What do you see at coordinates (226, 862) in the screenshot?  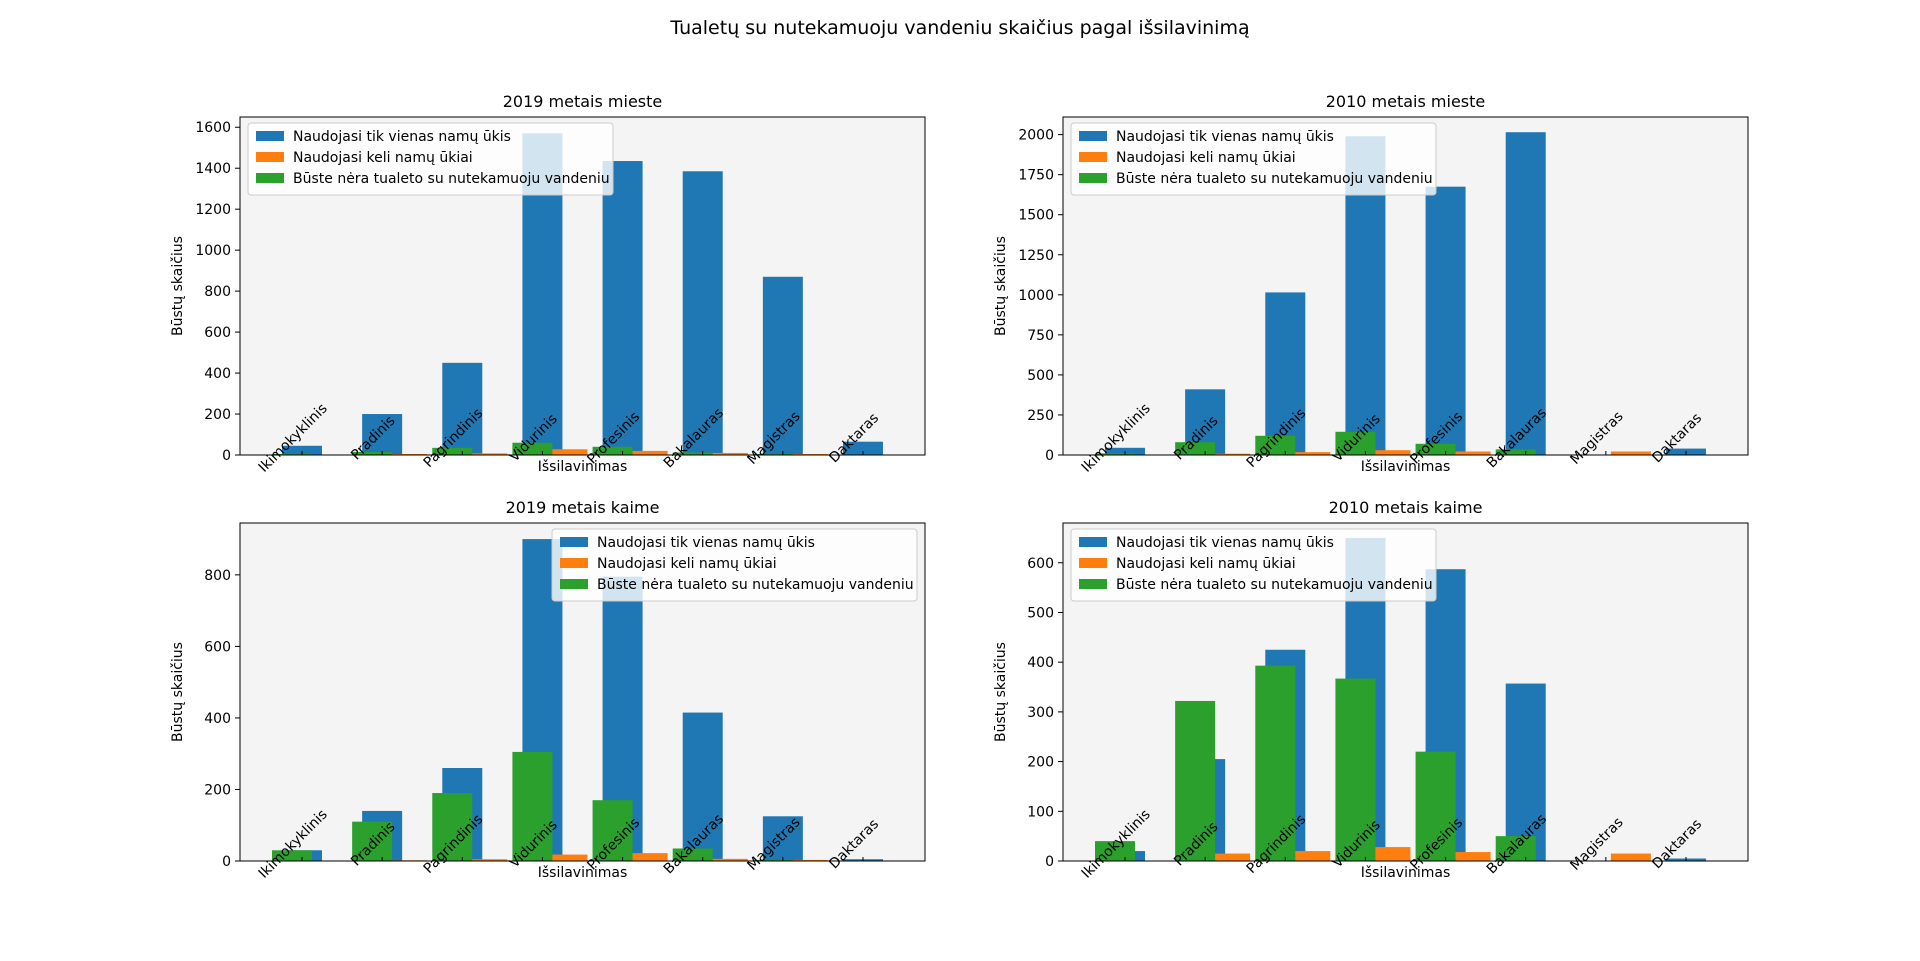 I see `y-tick-label: 0` at bounding box center [226, 862].